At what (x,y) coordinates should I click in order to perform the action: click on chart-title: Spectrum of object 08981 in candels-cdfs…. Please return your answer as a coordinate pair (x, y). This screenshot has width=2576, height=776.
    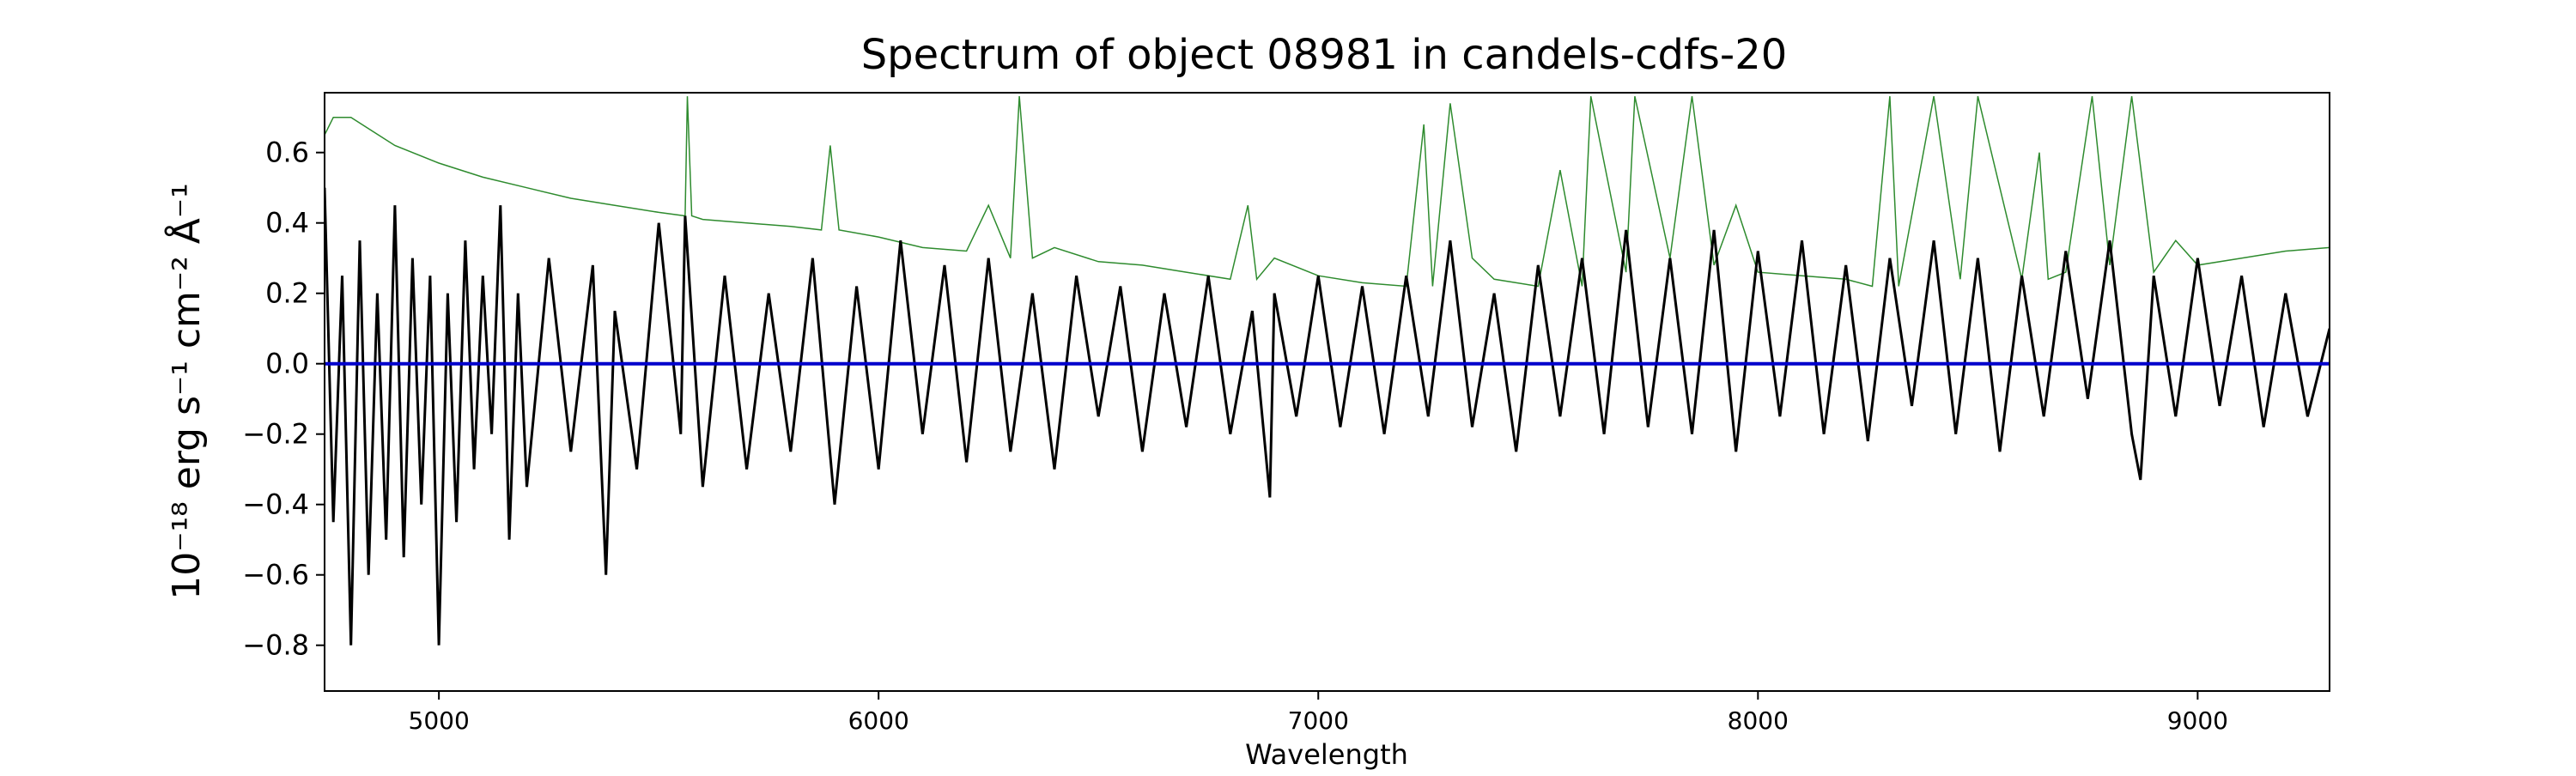
    Looking at the image, I should click on (1324, 55).